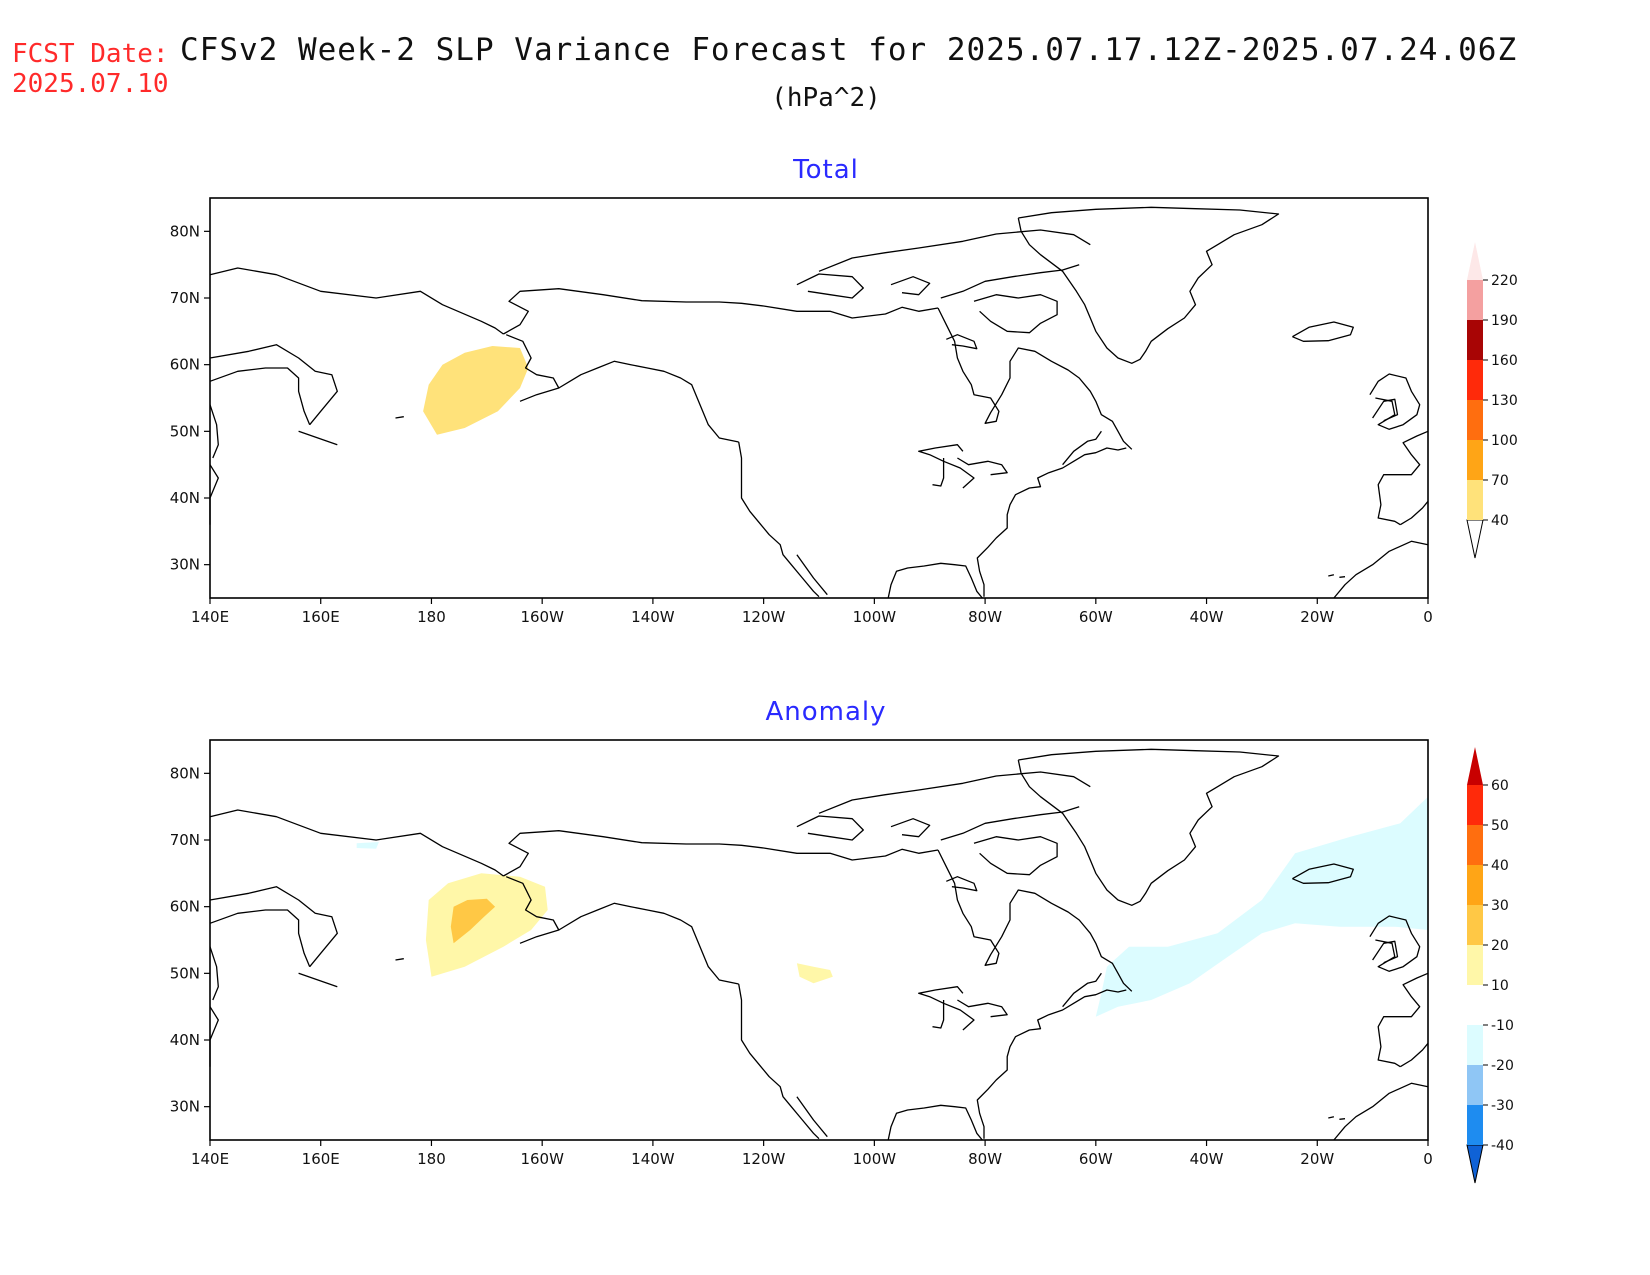 The width and height of the screenshot is (1650, 1275). Describe the element at coordinates (90, 54) in the screenshot. I see `fcst-date-label: FCST Date:` at that location.